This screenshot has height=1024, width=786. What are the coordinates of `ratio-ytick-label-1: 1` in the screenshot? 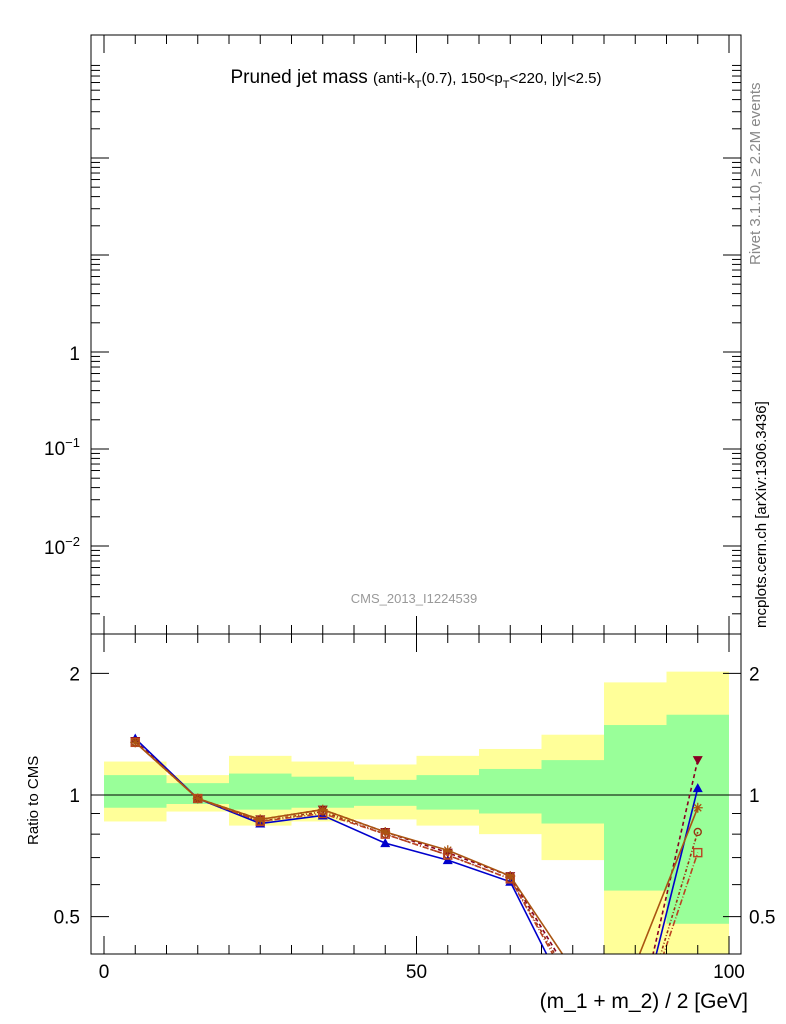 It's located at (74, 796).